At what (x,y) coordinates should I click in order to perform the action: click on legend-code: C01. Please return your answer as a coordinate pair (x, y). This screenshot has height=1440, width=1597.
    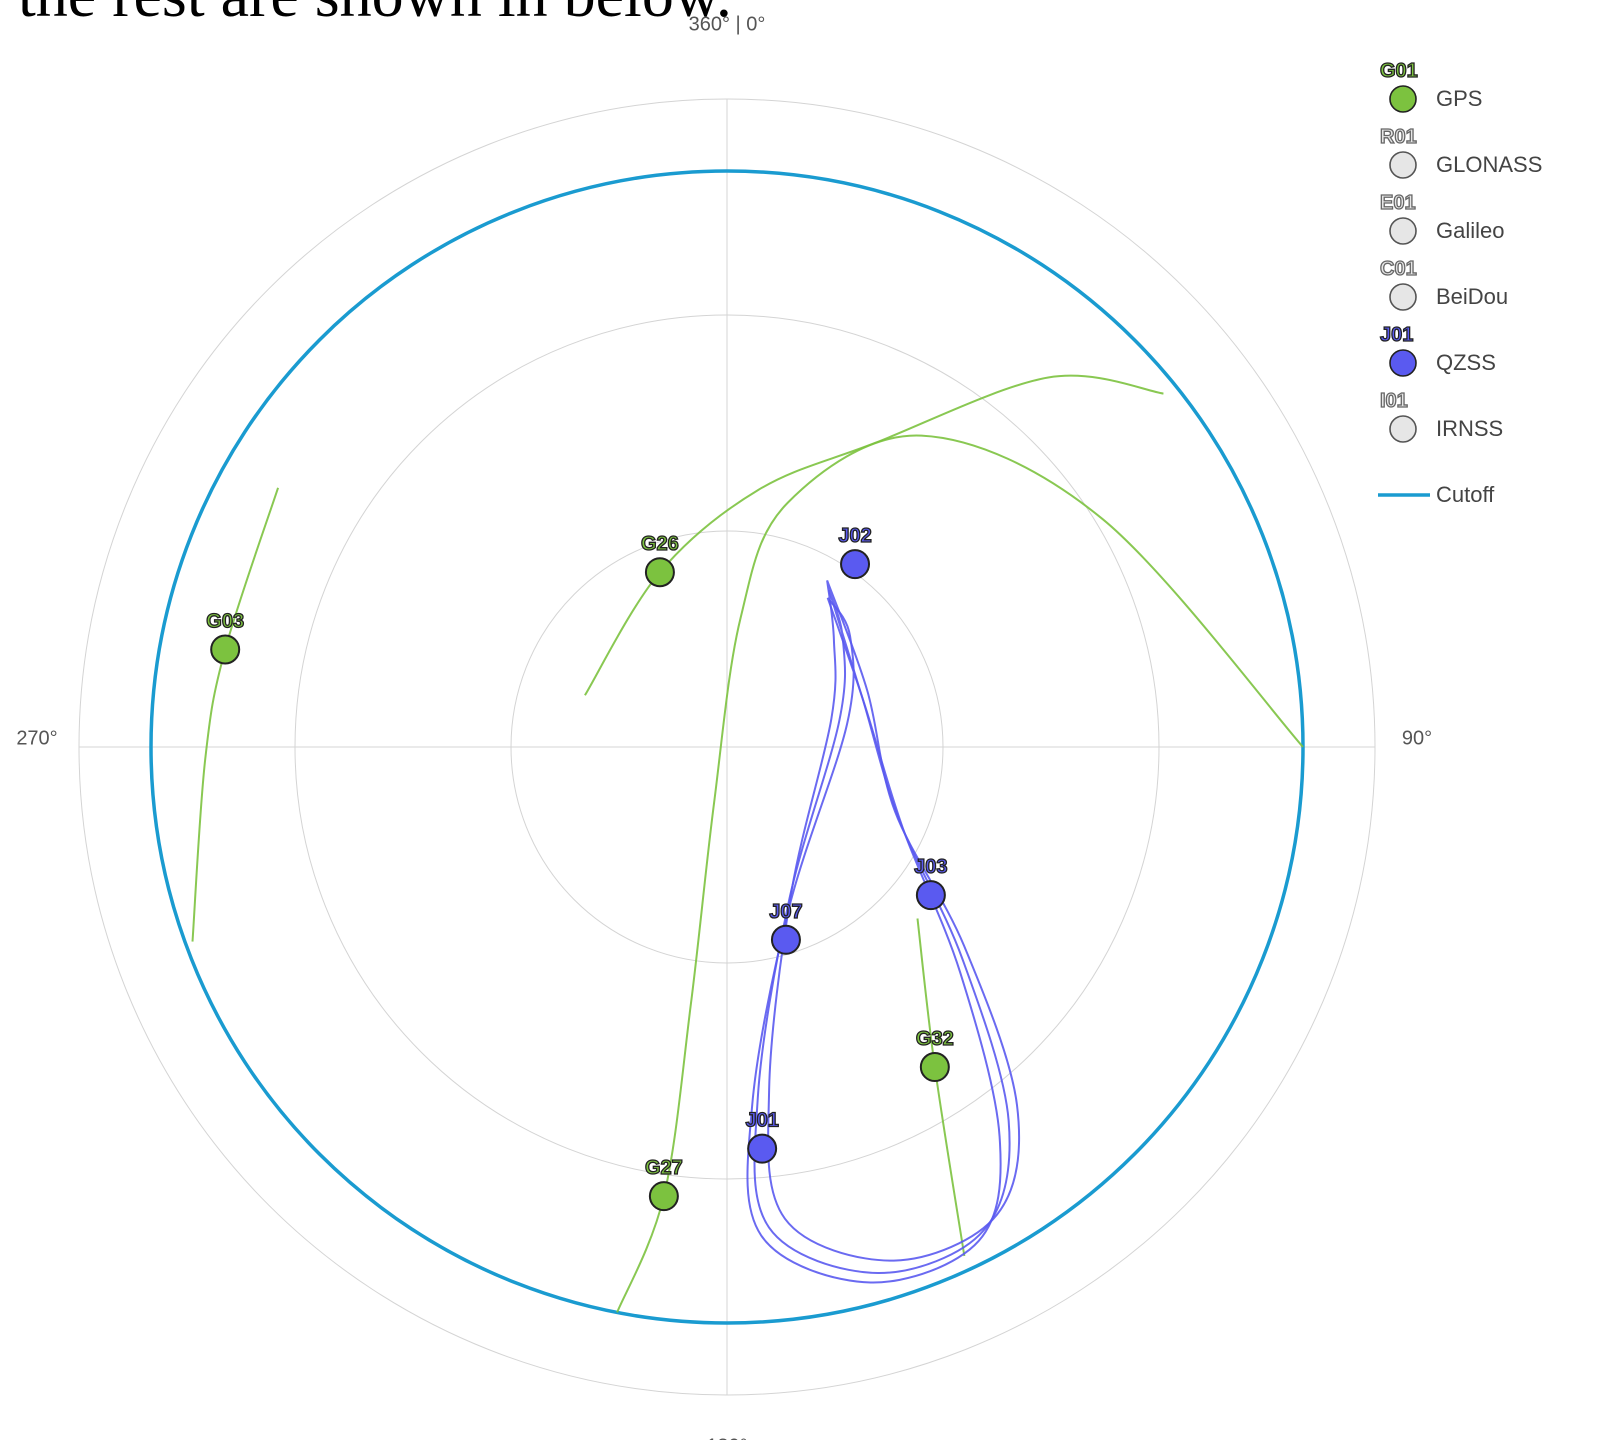
    Looking at the image, I should click on (1398, 269).